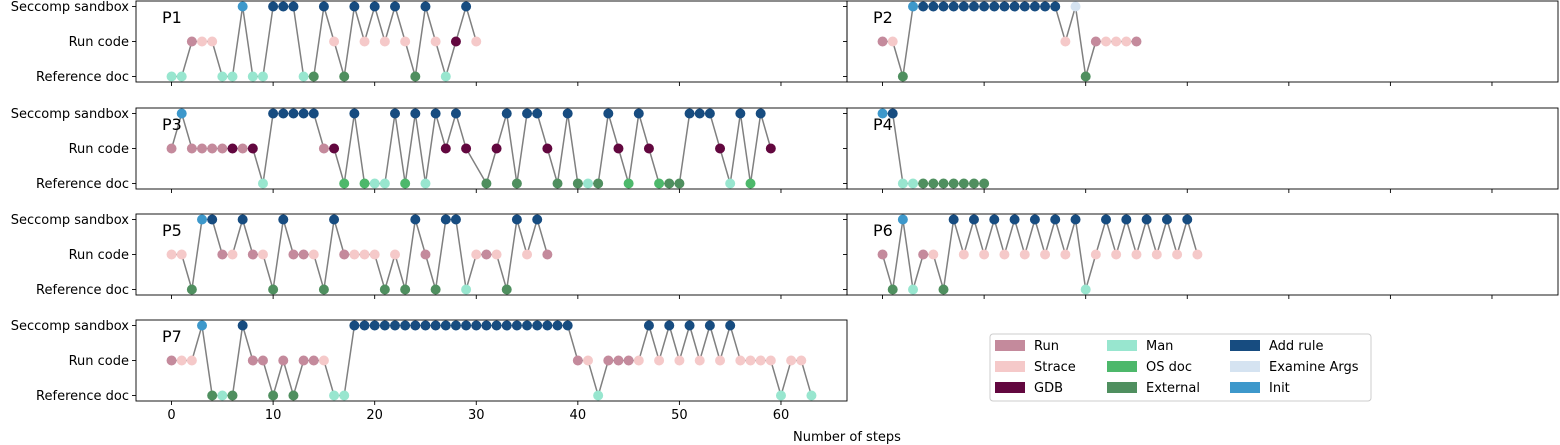 The height and width of the screenshot is (445, 1560). Describe the element at coordinates (172, 336) in the screenshot. I see `panel-label: P7` at that location.